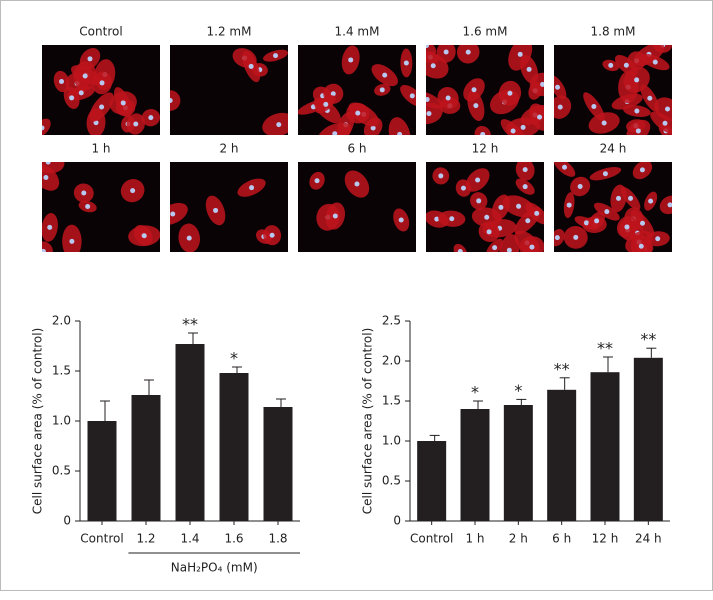  I want to click on panel-label: 1 h, so click(100, 149).